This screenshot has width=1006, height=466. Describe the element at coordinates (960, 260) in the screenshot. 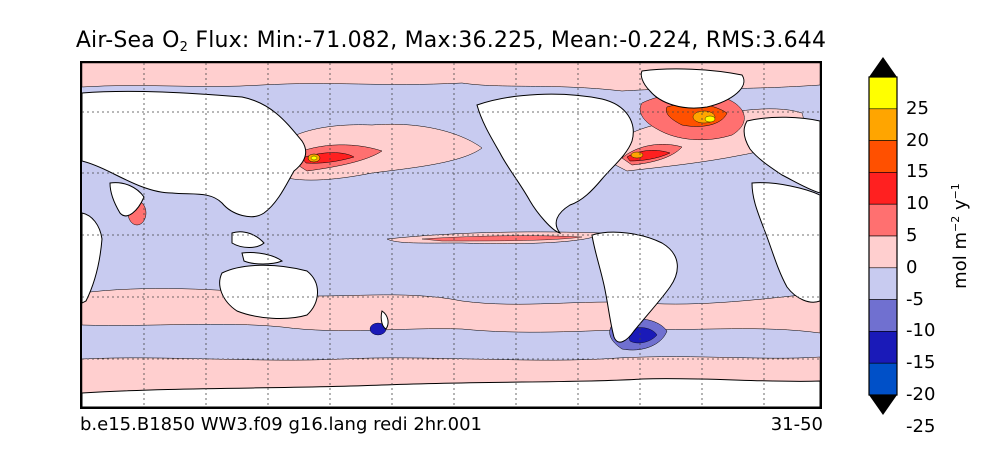

I see `units-base: mol m` at that location.